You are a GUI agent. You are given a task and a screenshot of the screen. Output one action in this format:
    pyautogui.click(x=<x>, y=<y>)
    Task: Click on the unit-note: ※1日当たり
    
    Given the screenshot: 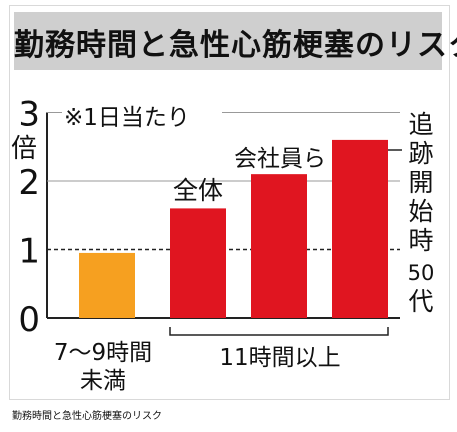 What is the action you would take?
    pyautogui.click(x=127, y=118)
    